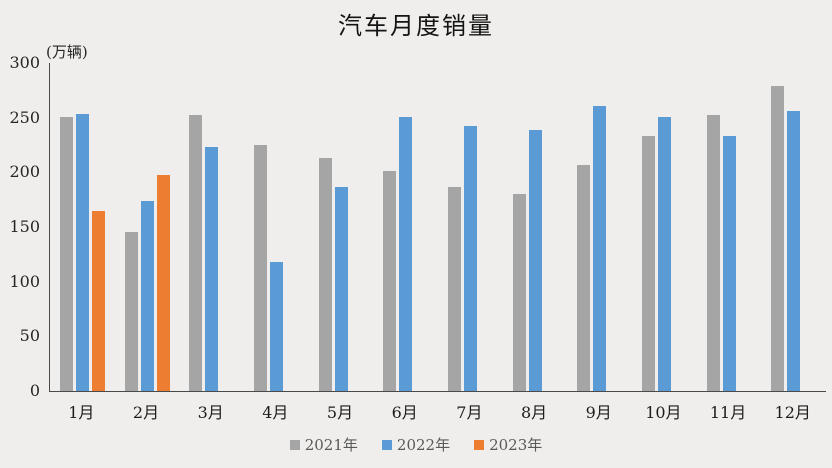 This screenshot has height=468, width=832. What do you see at coordinates (325, 274) in the screenshot?
I see `bar-2021年-5月` at bounding box center [325, 274].